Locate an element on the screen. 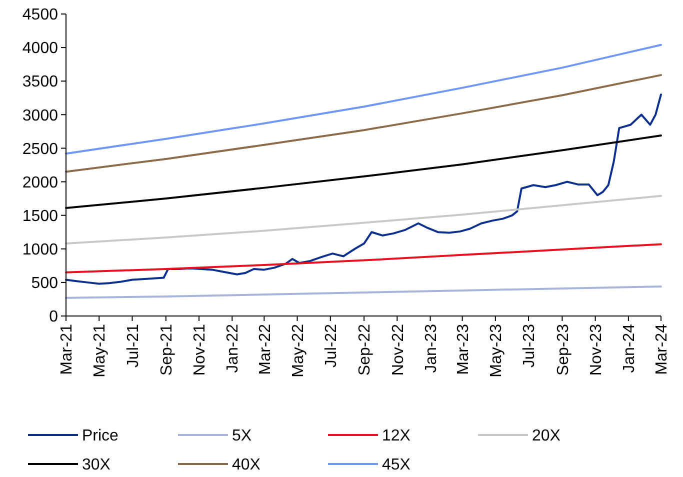  x-tick-label: Mar-22 is located at coordinates (265, 349).